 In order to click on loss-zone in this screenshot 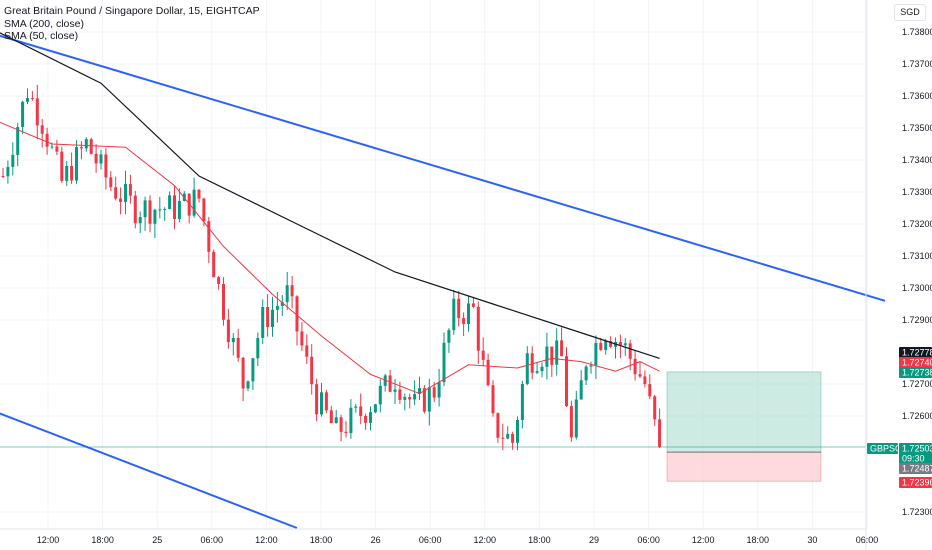, I will do `click(744, 466)`.